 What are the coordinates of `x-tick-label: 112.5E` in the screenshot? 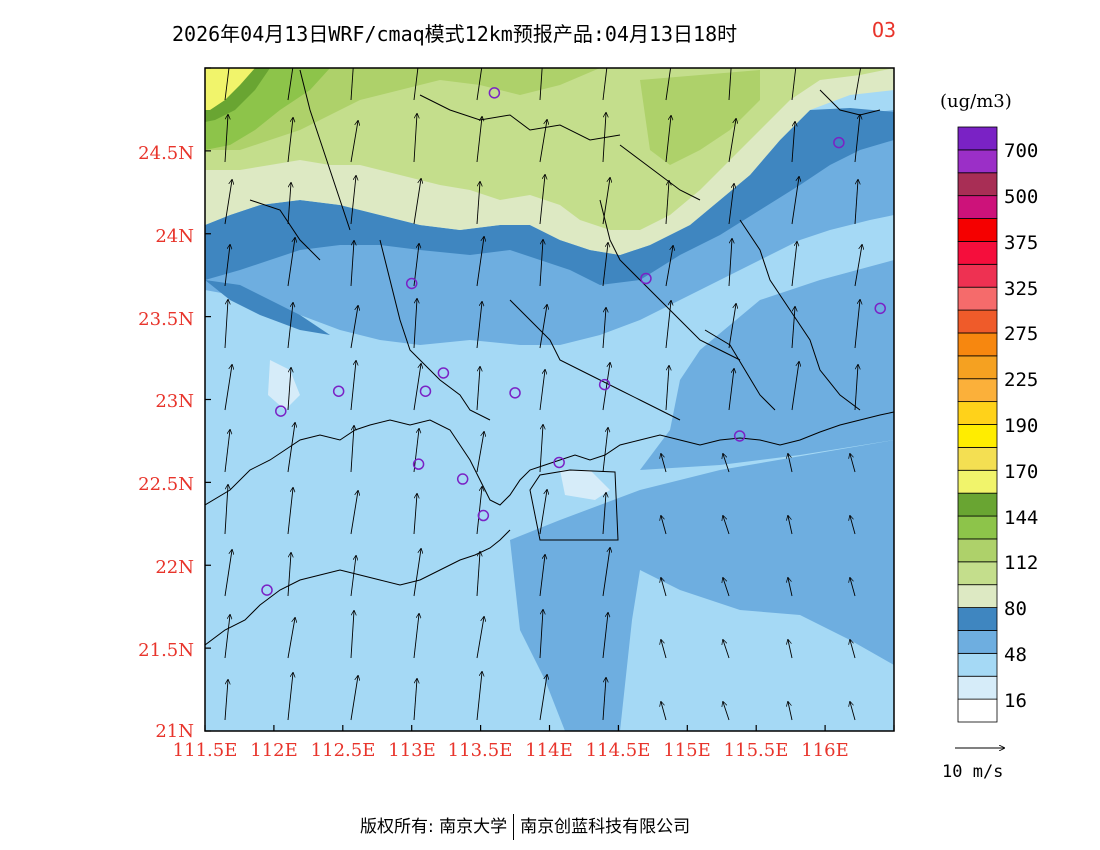 It's located at (343, 750).